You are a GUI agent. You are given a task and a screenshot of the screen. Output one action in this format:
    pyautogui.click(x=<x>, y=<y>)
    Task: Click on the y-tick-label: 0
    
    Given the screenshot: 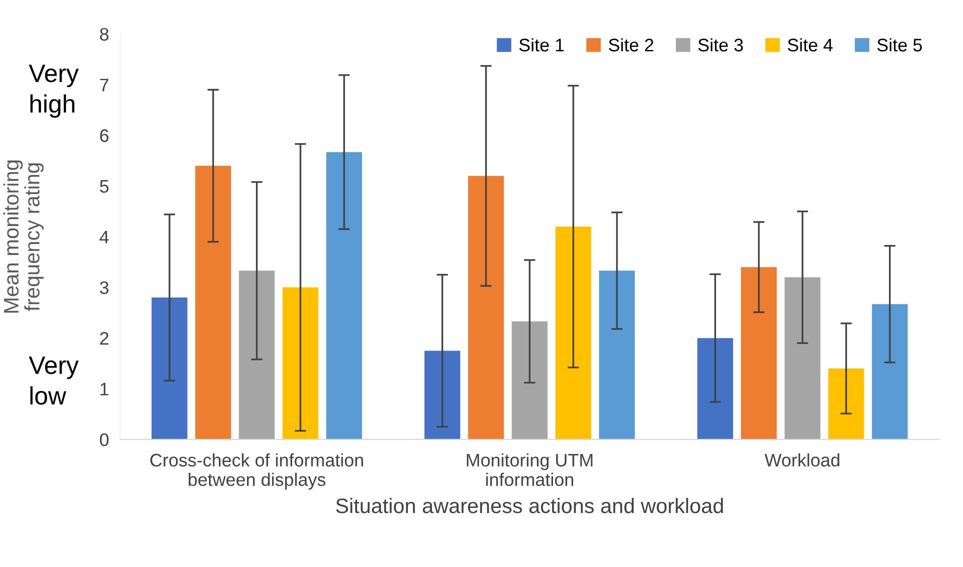 What is the action you would take?
    pyautogui.click(x=104, y=439)
    